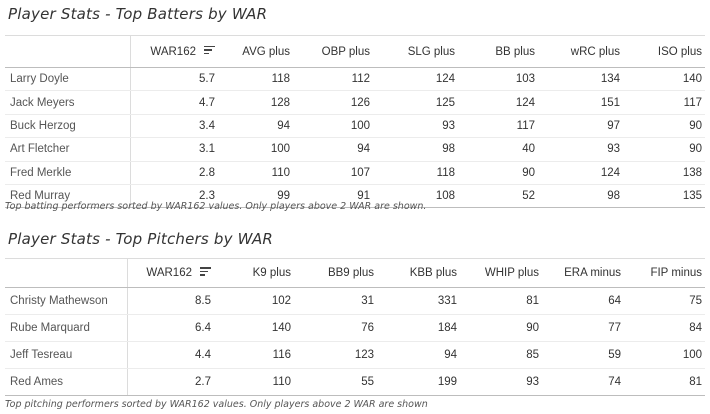 The width and height of the screenshot is (710, 414). What do you see at coordinates (169, 328) in the screenshot?
I see `stat-cell: 6.4` at bounding box center [169, 328].